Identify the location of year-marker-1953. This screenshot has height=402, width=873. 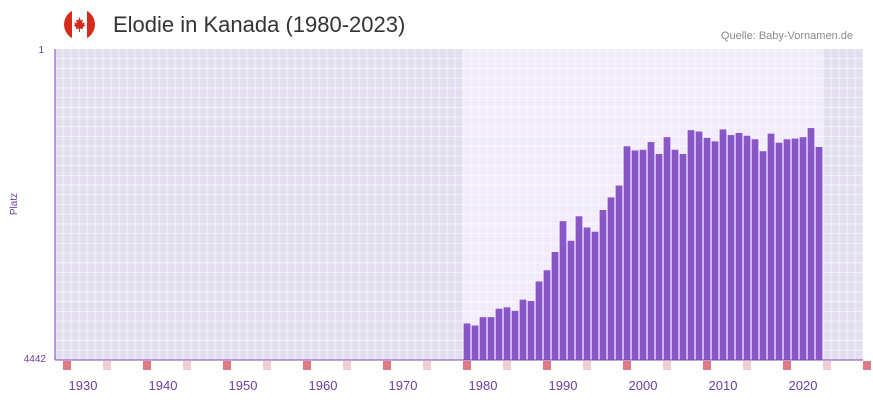
(267, 365).